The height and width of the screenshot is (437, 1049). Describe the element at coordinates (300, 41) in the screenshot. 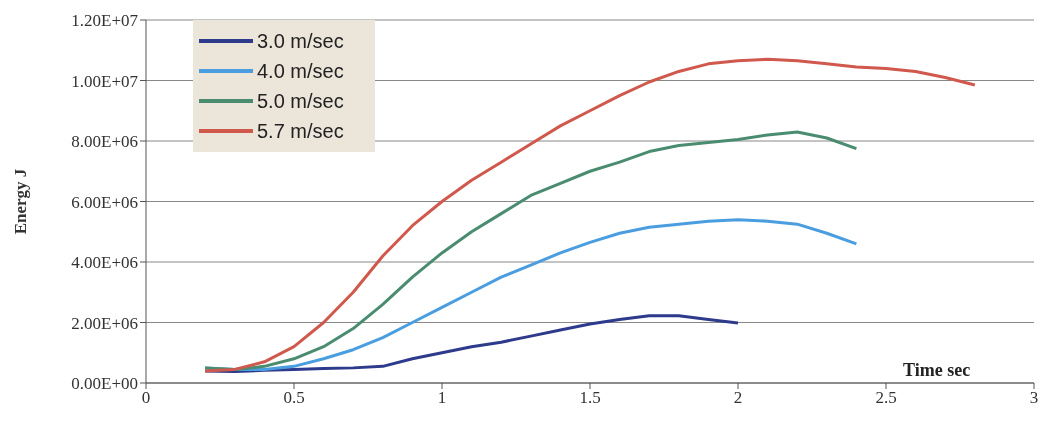

I see `legend-label: 3.0 m/sec` at that location.